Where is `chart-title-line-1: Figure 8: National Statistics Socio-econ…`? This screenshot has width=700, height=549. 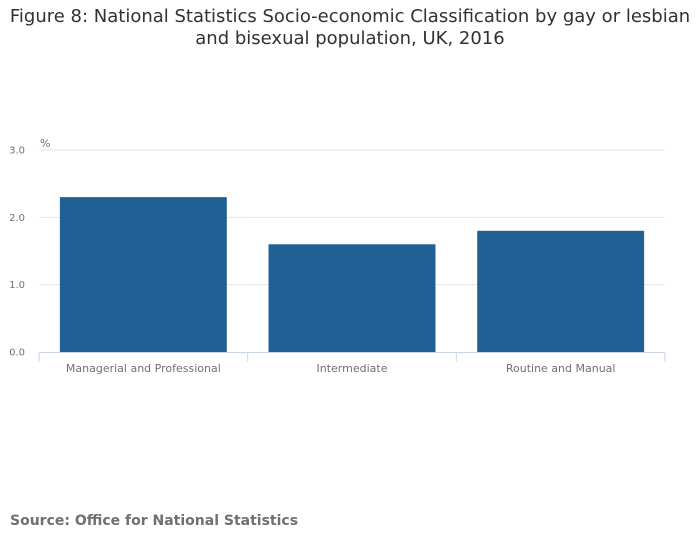 chart-title-line-1: Figure 8: National Statistics Socio-econ… is located at coordinates (350, 16).